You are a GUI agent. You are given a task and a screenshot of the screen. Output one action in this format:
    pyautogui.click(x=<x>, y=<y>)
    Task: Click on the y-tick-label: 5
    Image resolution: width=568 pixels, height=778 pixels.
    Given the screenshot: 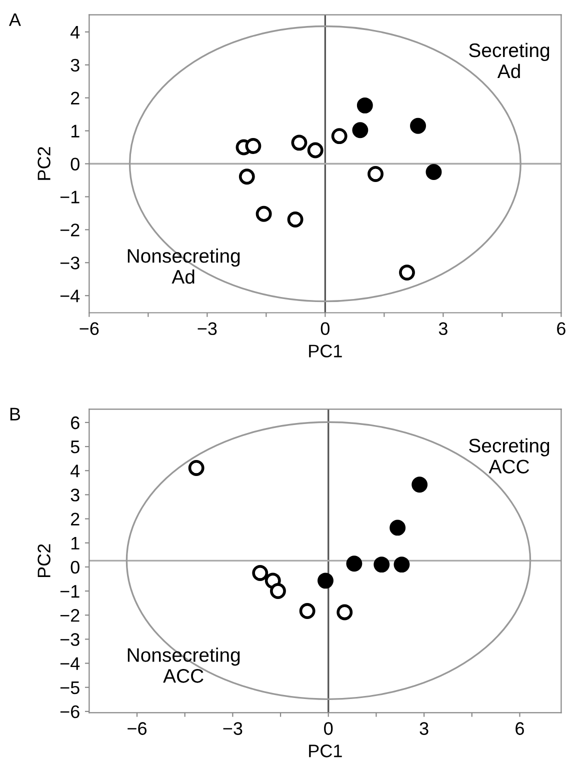 What is the action you would take?
    pyautogui.click(x=75, y=447)
    